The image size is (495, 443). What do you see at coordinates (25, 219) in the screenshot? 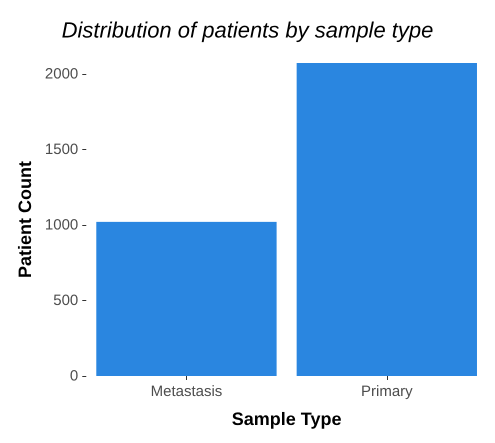
I see `y-axis-title: Patient Count` at bounding box center [25, 219].